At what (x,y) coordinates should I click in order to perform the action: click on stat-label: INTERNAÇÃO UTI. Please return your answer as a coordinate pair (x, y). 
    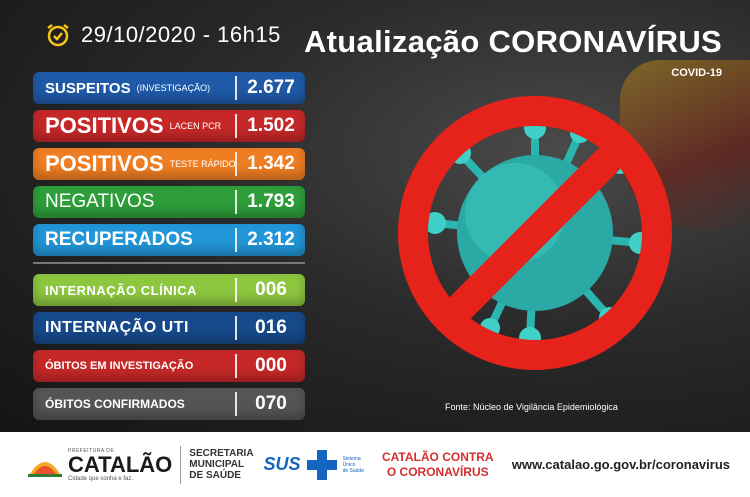
    Looking at the image, I should click on (117, 327).